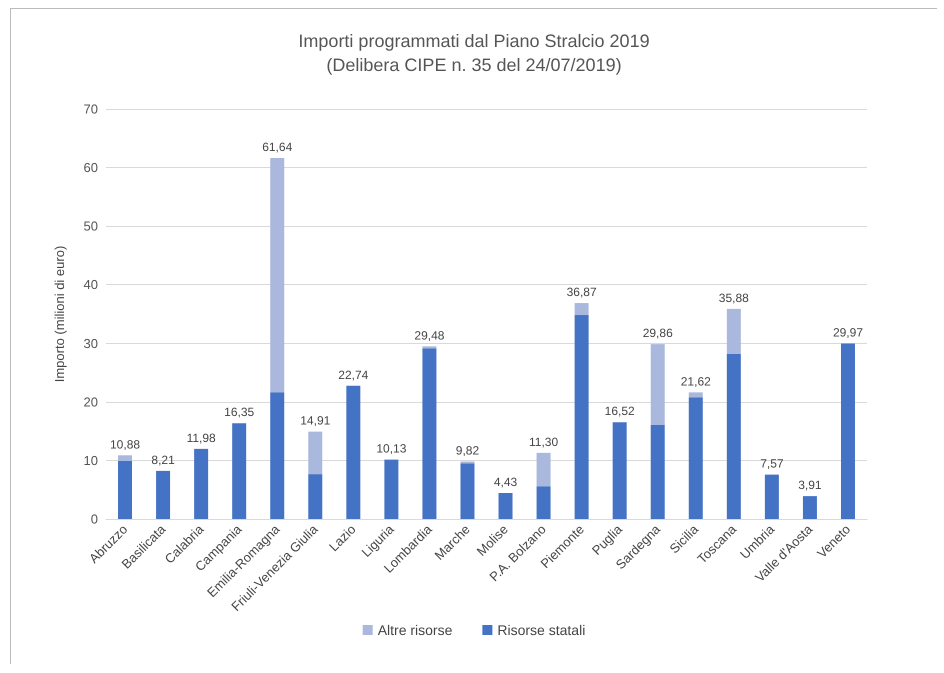  I want to click on total-label: 10,13, so click(391, 449).